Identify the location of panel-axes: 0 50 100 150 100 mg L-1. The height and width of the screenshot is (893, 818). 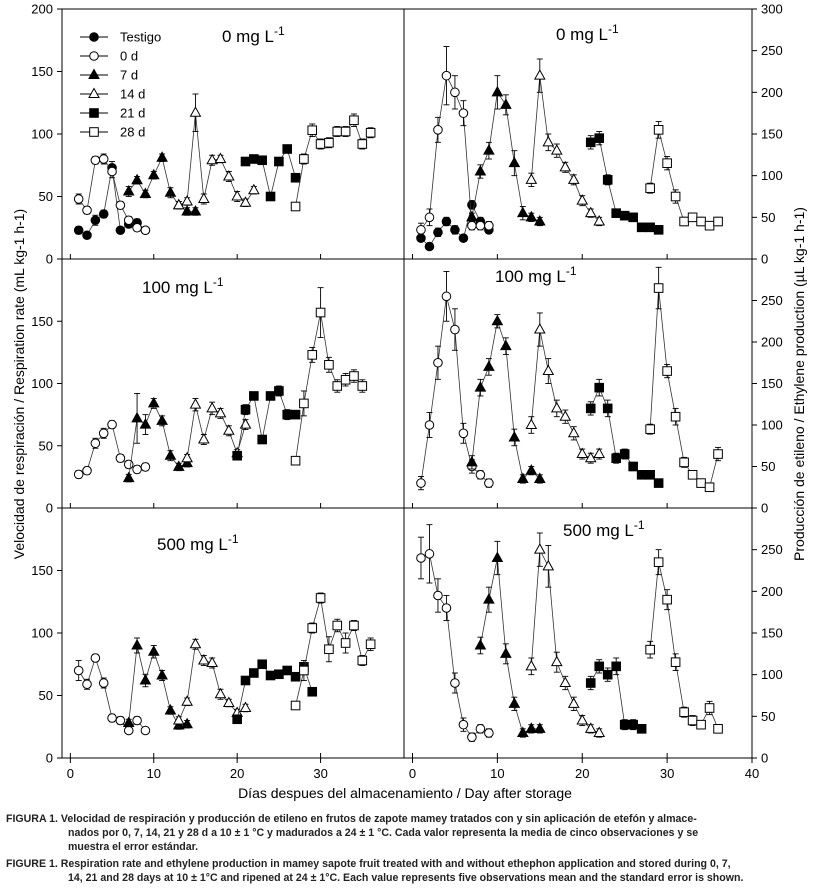
(176, 387).